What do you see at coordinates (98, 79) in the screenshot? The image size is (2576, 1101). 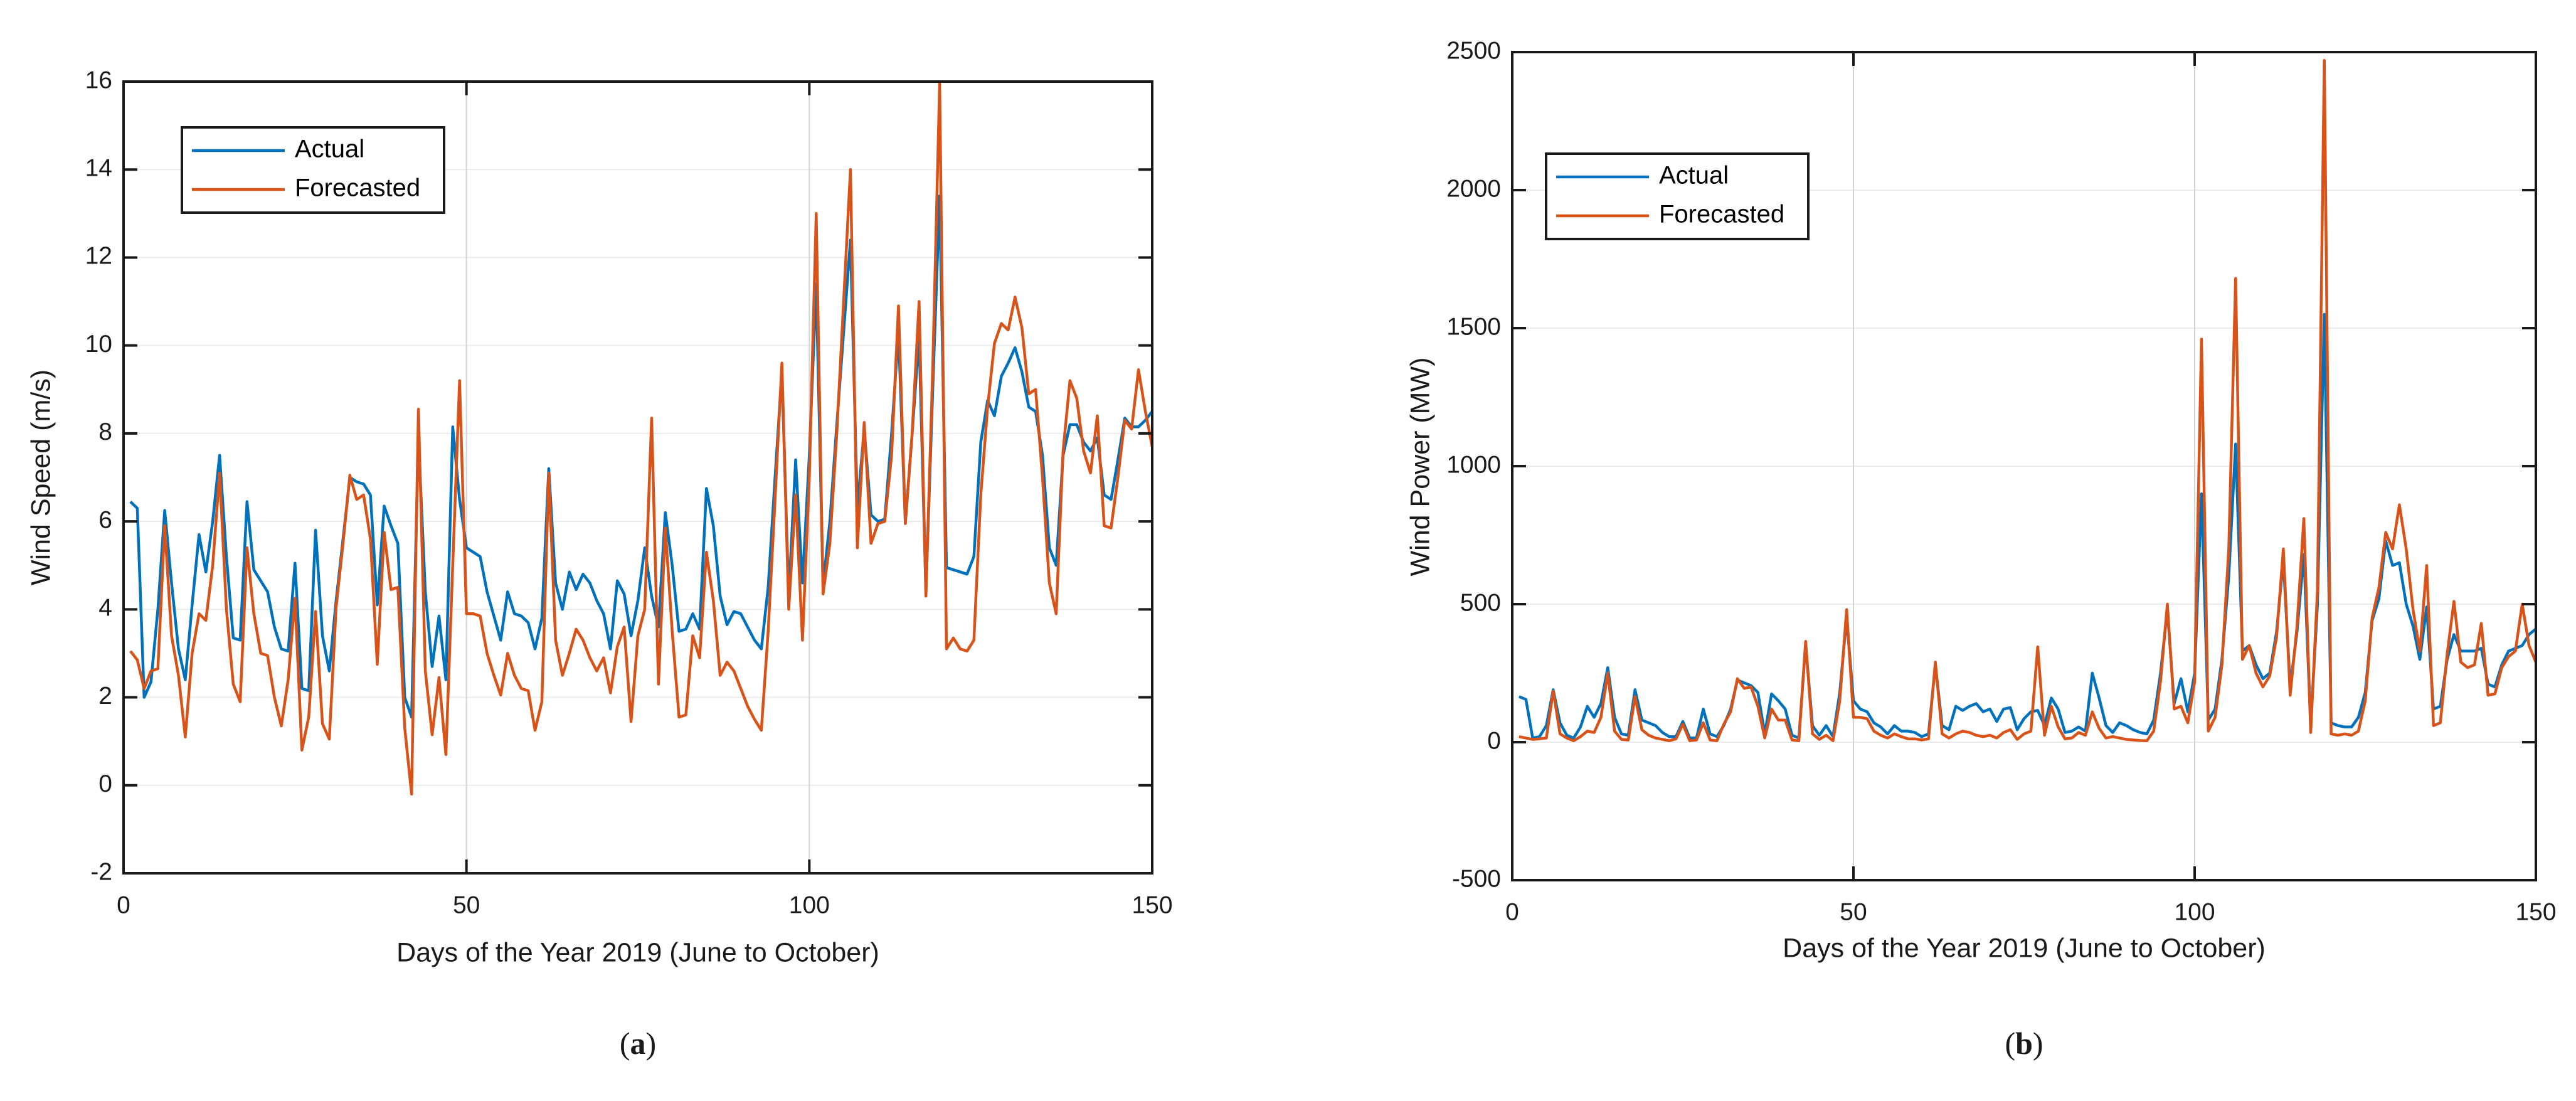 I see `y-tick-label: 16` at bounding box center [98, 79].